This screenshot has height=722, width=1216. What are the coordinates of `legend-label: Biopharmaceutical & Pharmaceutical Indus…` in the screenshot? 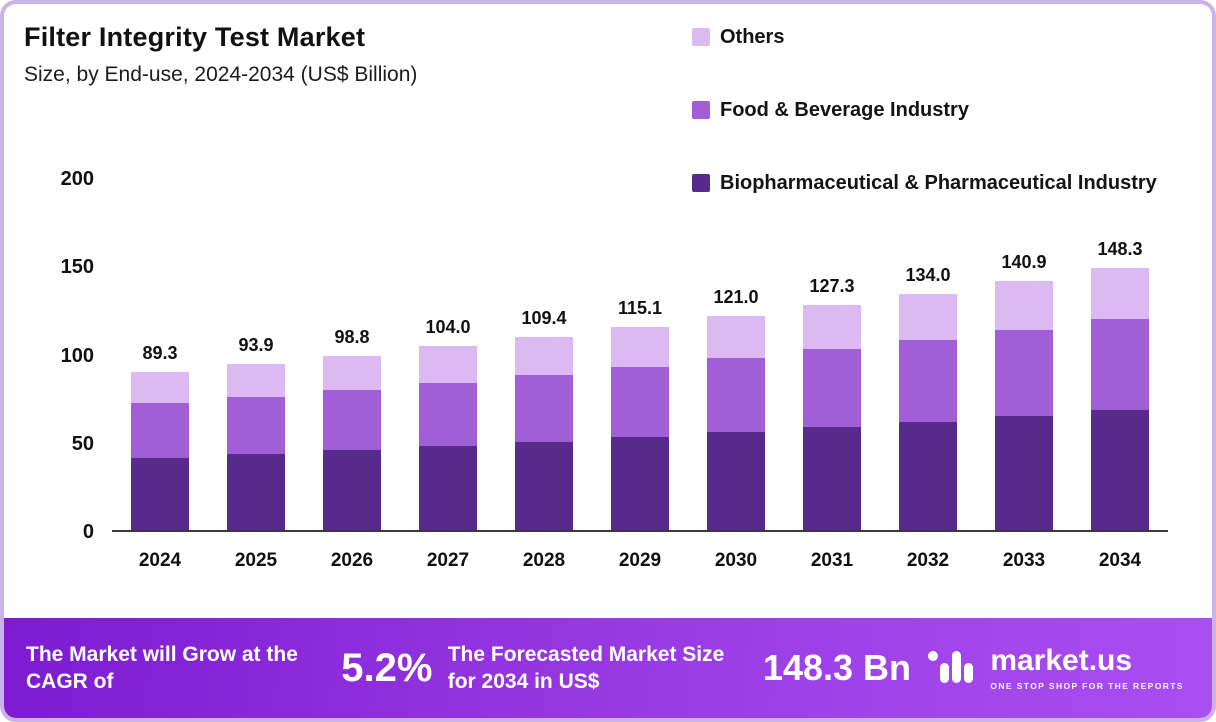 It's located at (938, 183).